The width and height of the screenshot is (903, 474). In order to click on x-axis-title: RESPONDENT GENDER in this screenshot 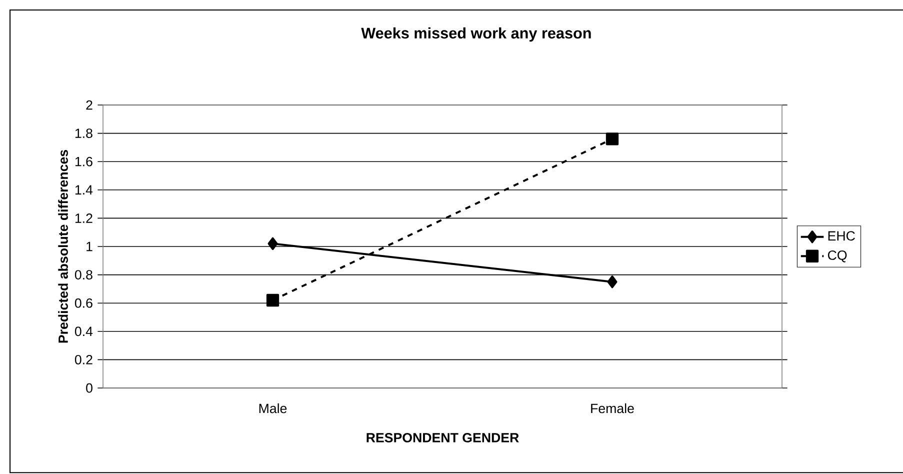, I will do `click(442, 437)`.